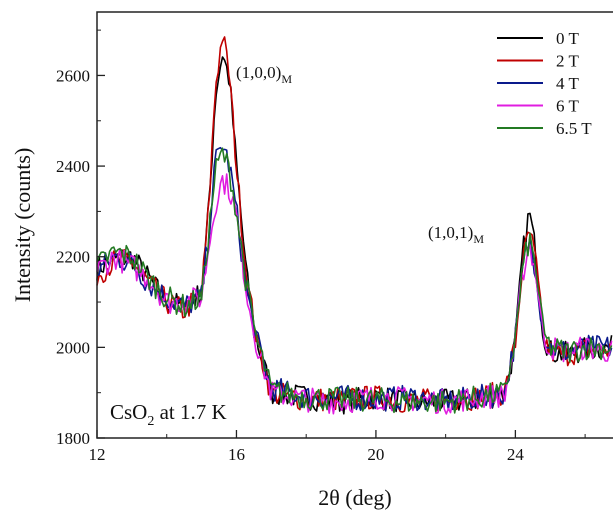  What do you see at coordinates (73, 438) in the screenshot?
I see `y-tick-label: 1800` at bounding box center [73, 438].